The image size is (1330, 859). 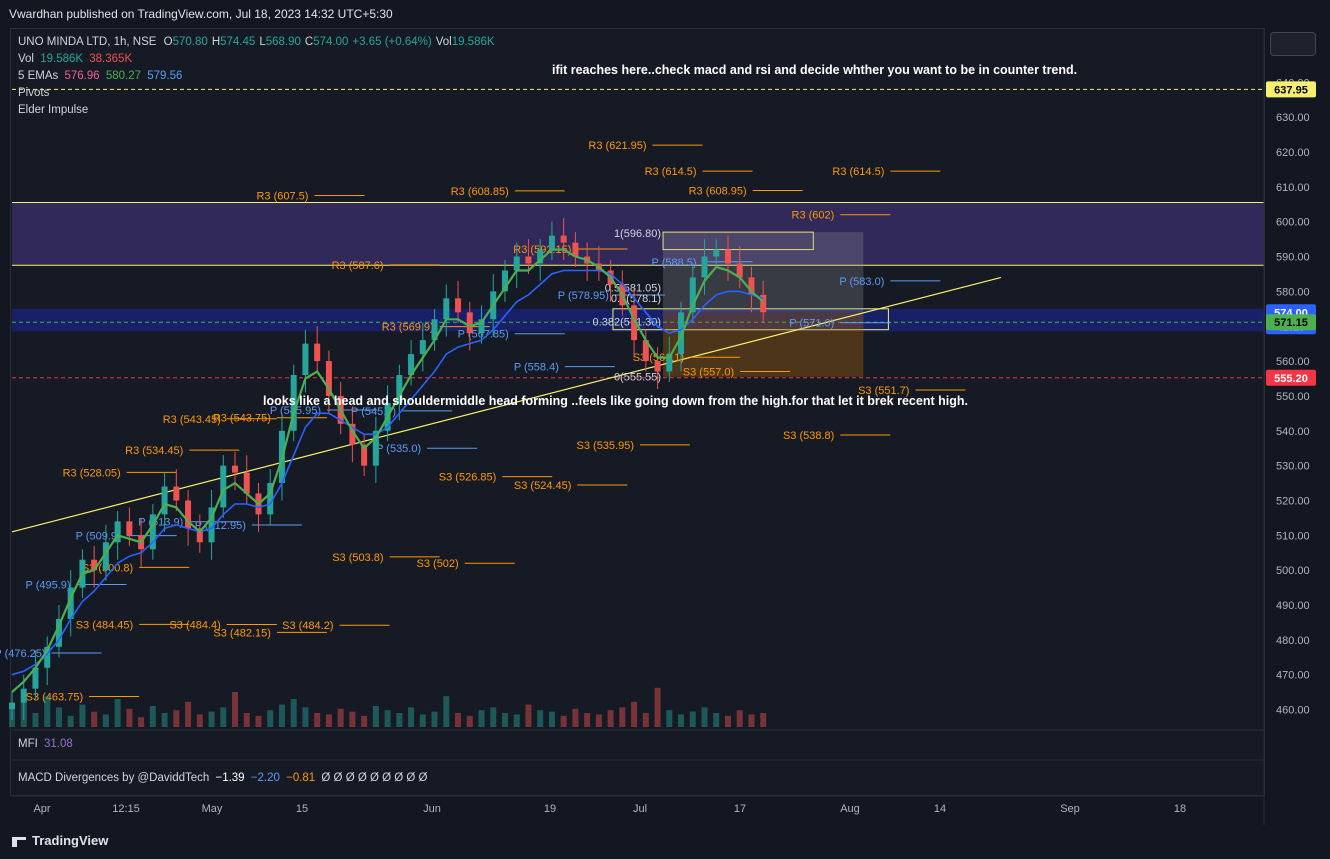 What do you see at coordinates (111, 59) in the screenshot?
I see `volume-ma-value: 38.365K` at bounding box center [111, 59].